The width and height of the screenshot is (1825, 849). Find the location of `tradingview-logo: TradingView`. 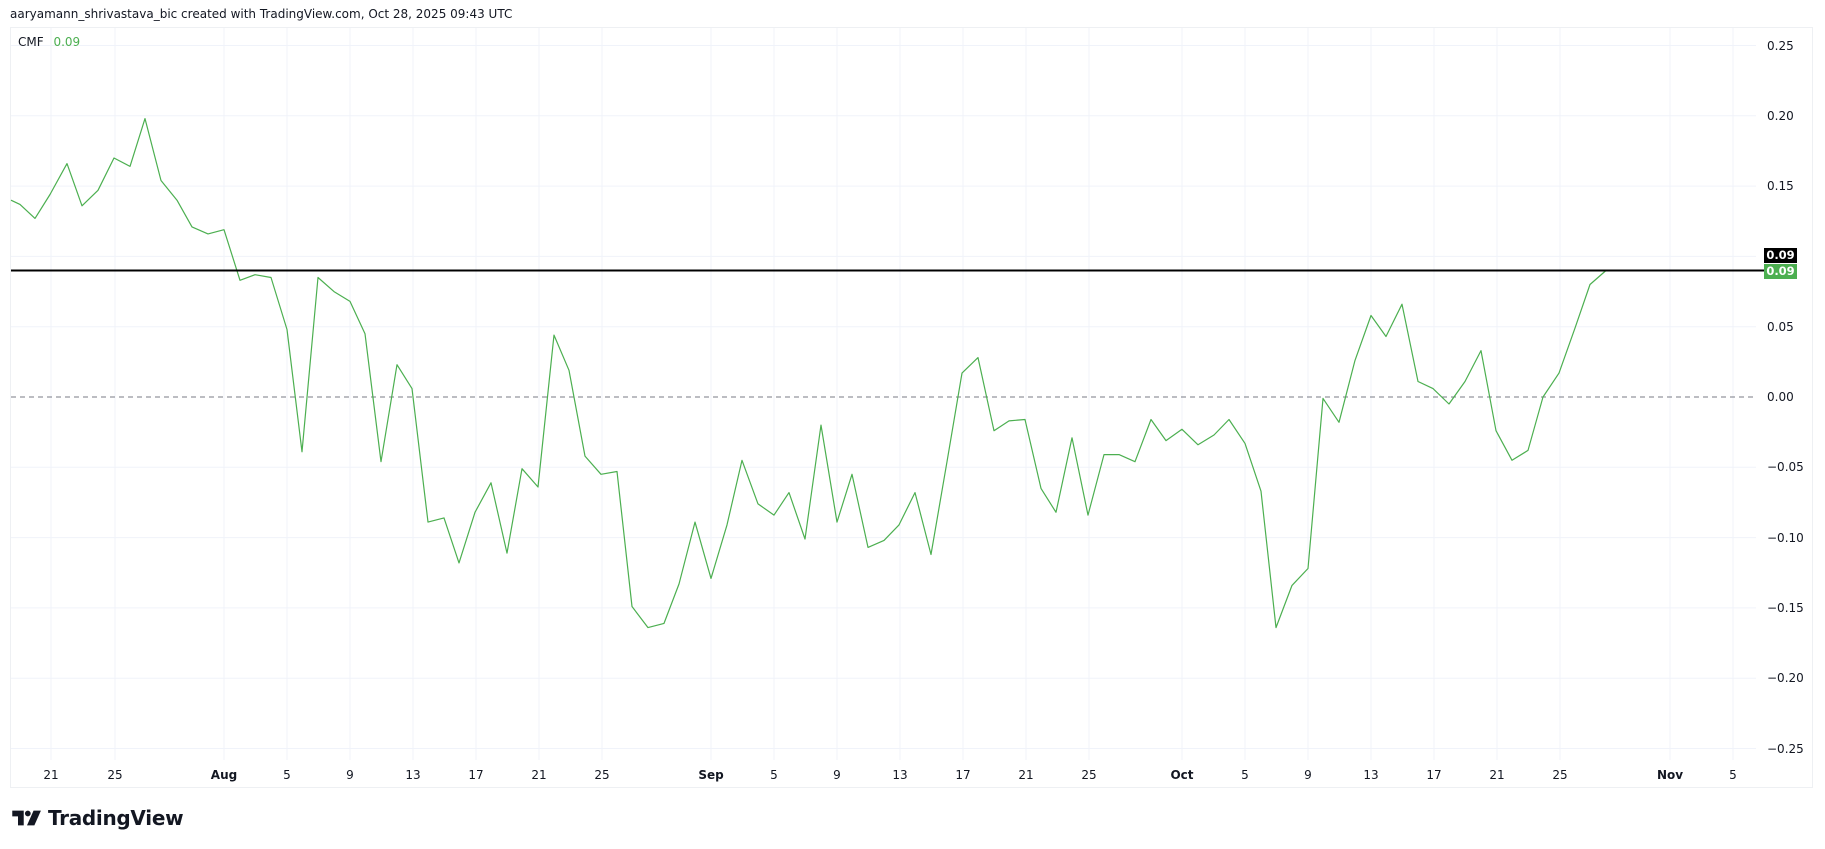

tradingview-logo: TradingView is located at coordinates (98, 818).